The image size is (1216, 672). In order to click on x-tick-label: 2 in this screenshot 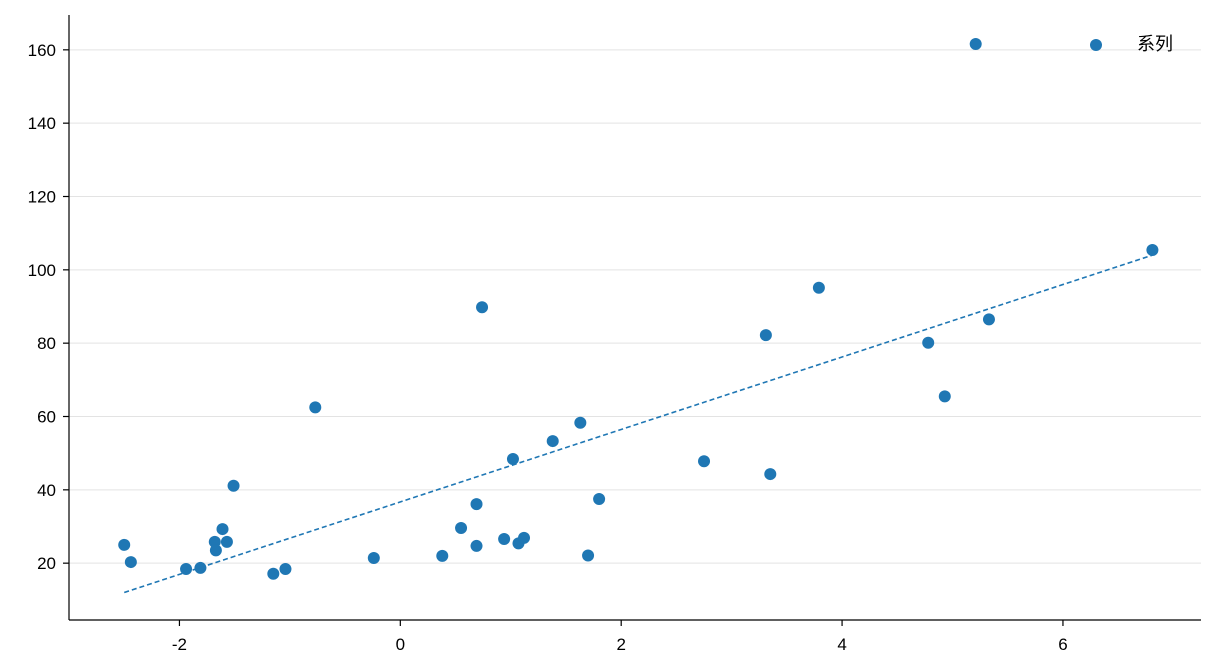, I will do `click(620, 644)`.